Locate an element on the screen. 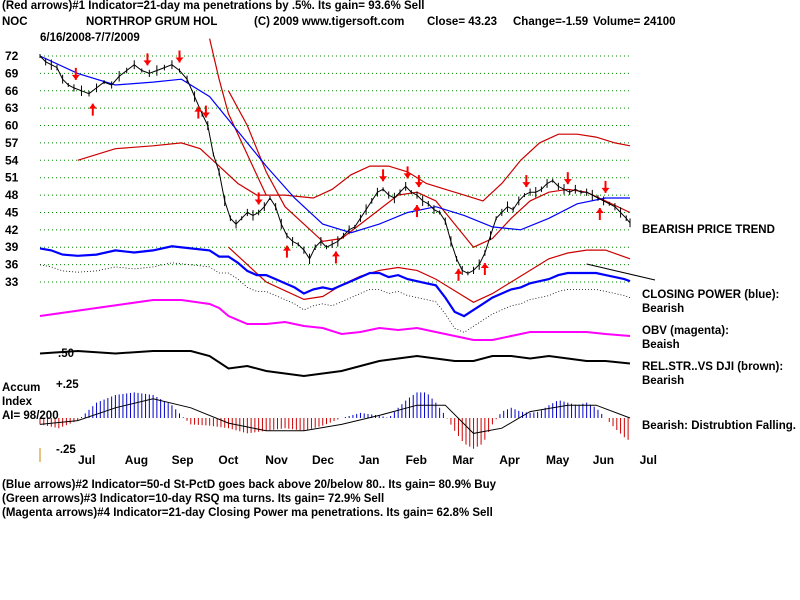 This screenshot has width=800, height=600. volume-value: Volume= 24100 is located at coordinates (634, 22).